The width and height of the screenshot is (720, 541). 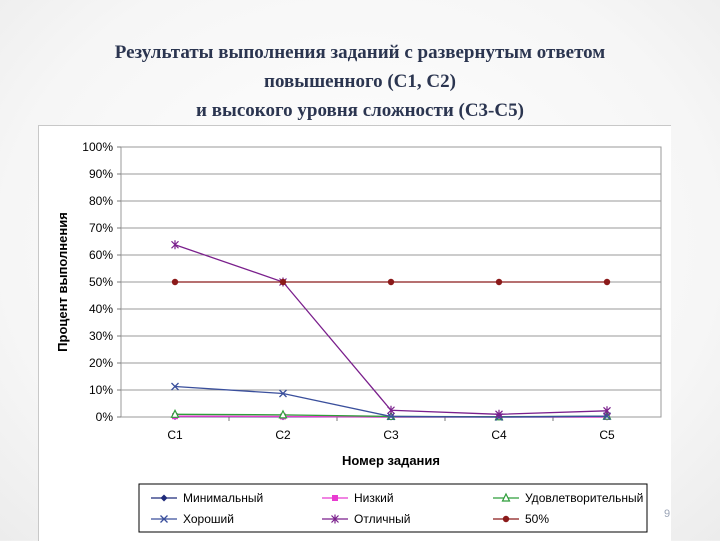 I want to click on y-axis-label: Процент выполнения, so click(x=62, y=282).